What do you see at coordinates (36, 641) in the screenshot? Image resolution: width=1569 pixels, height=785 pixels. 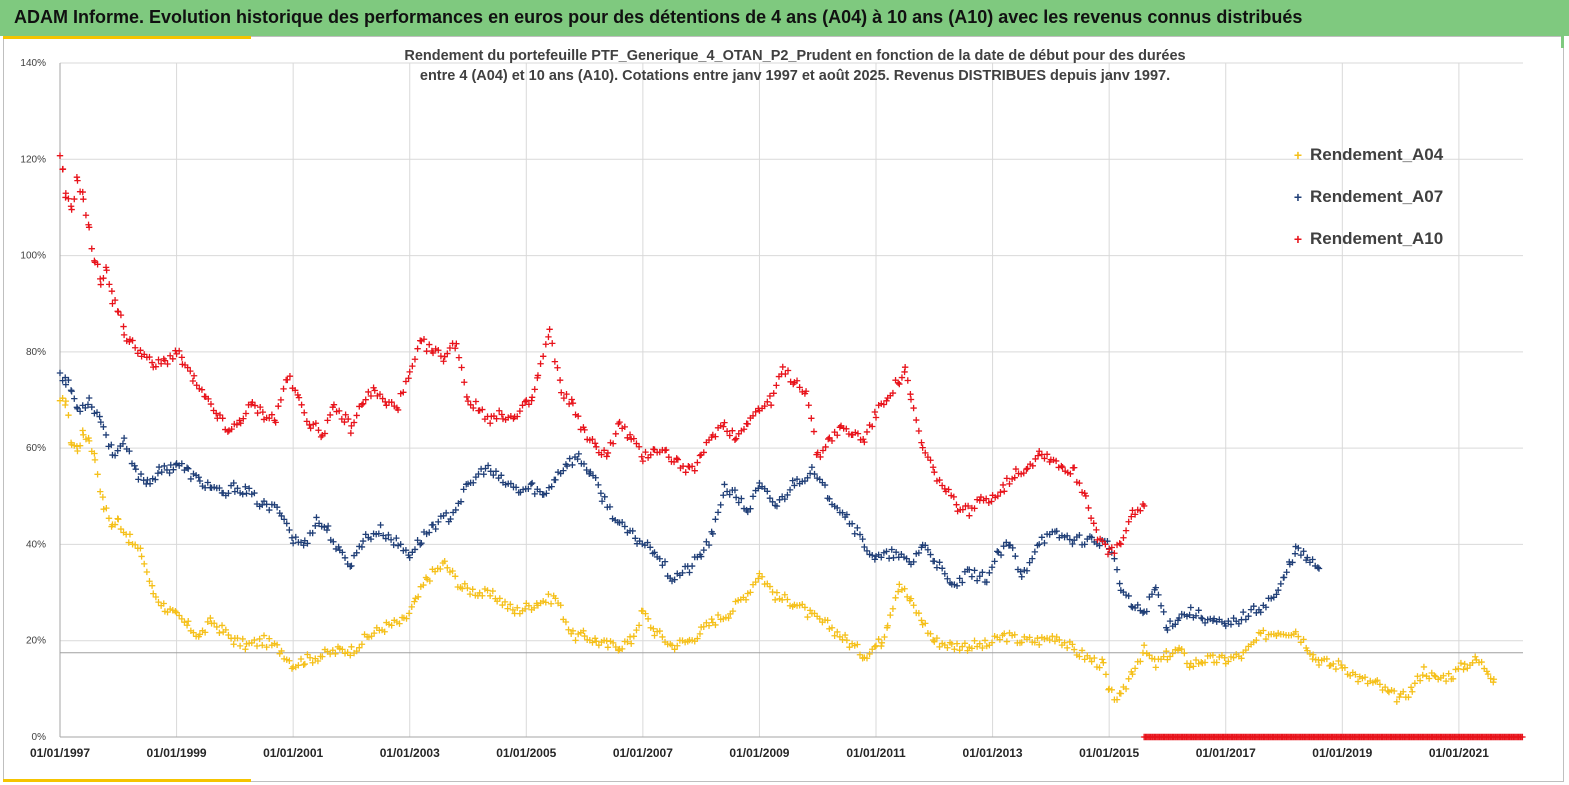 I see `y-tick-label: 20%` at bounding box center [36, 641].